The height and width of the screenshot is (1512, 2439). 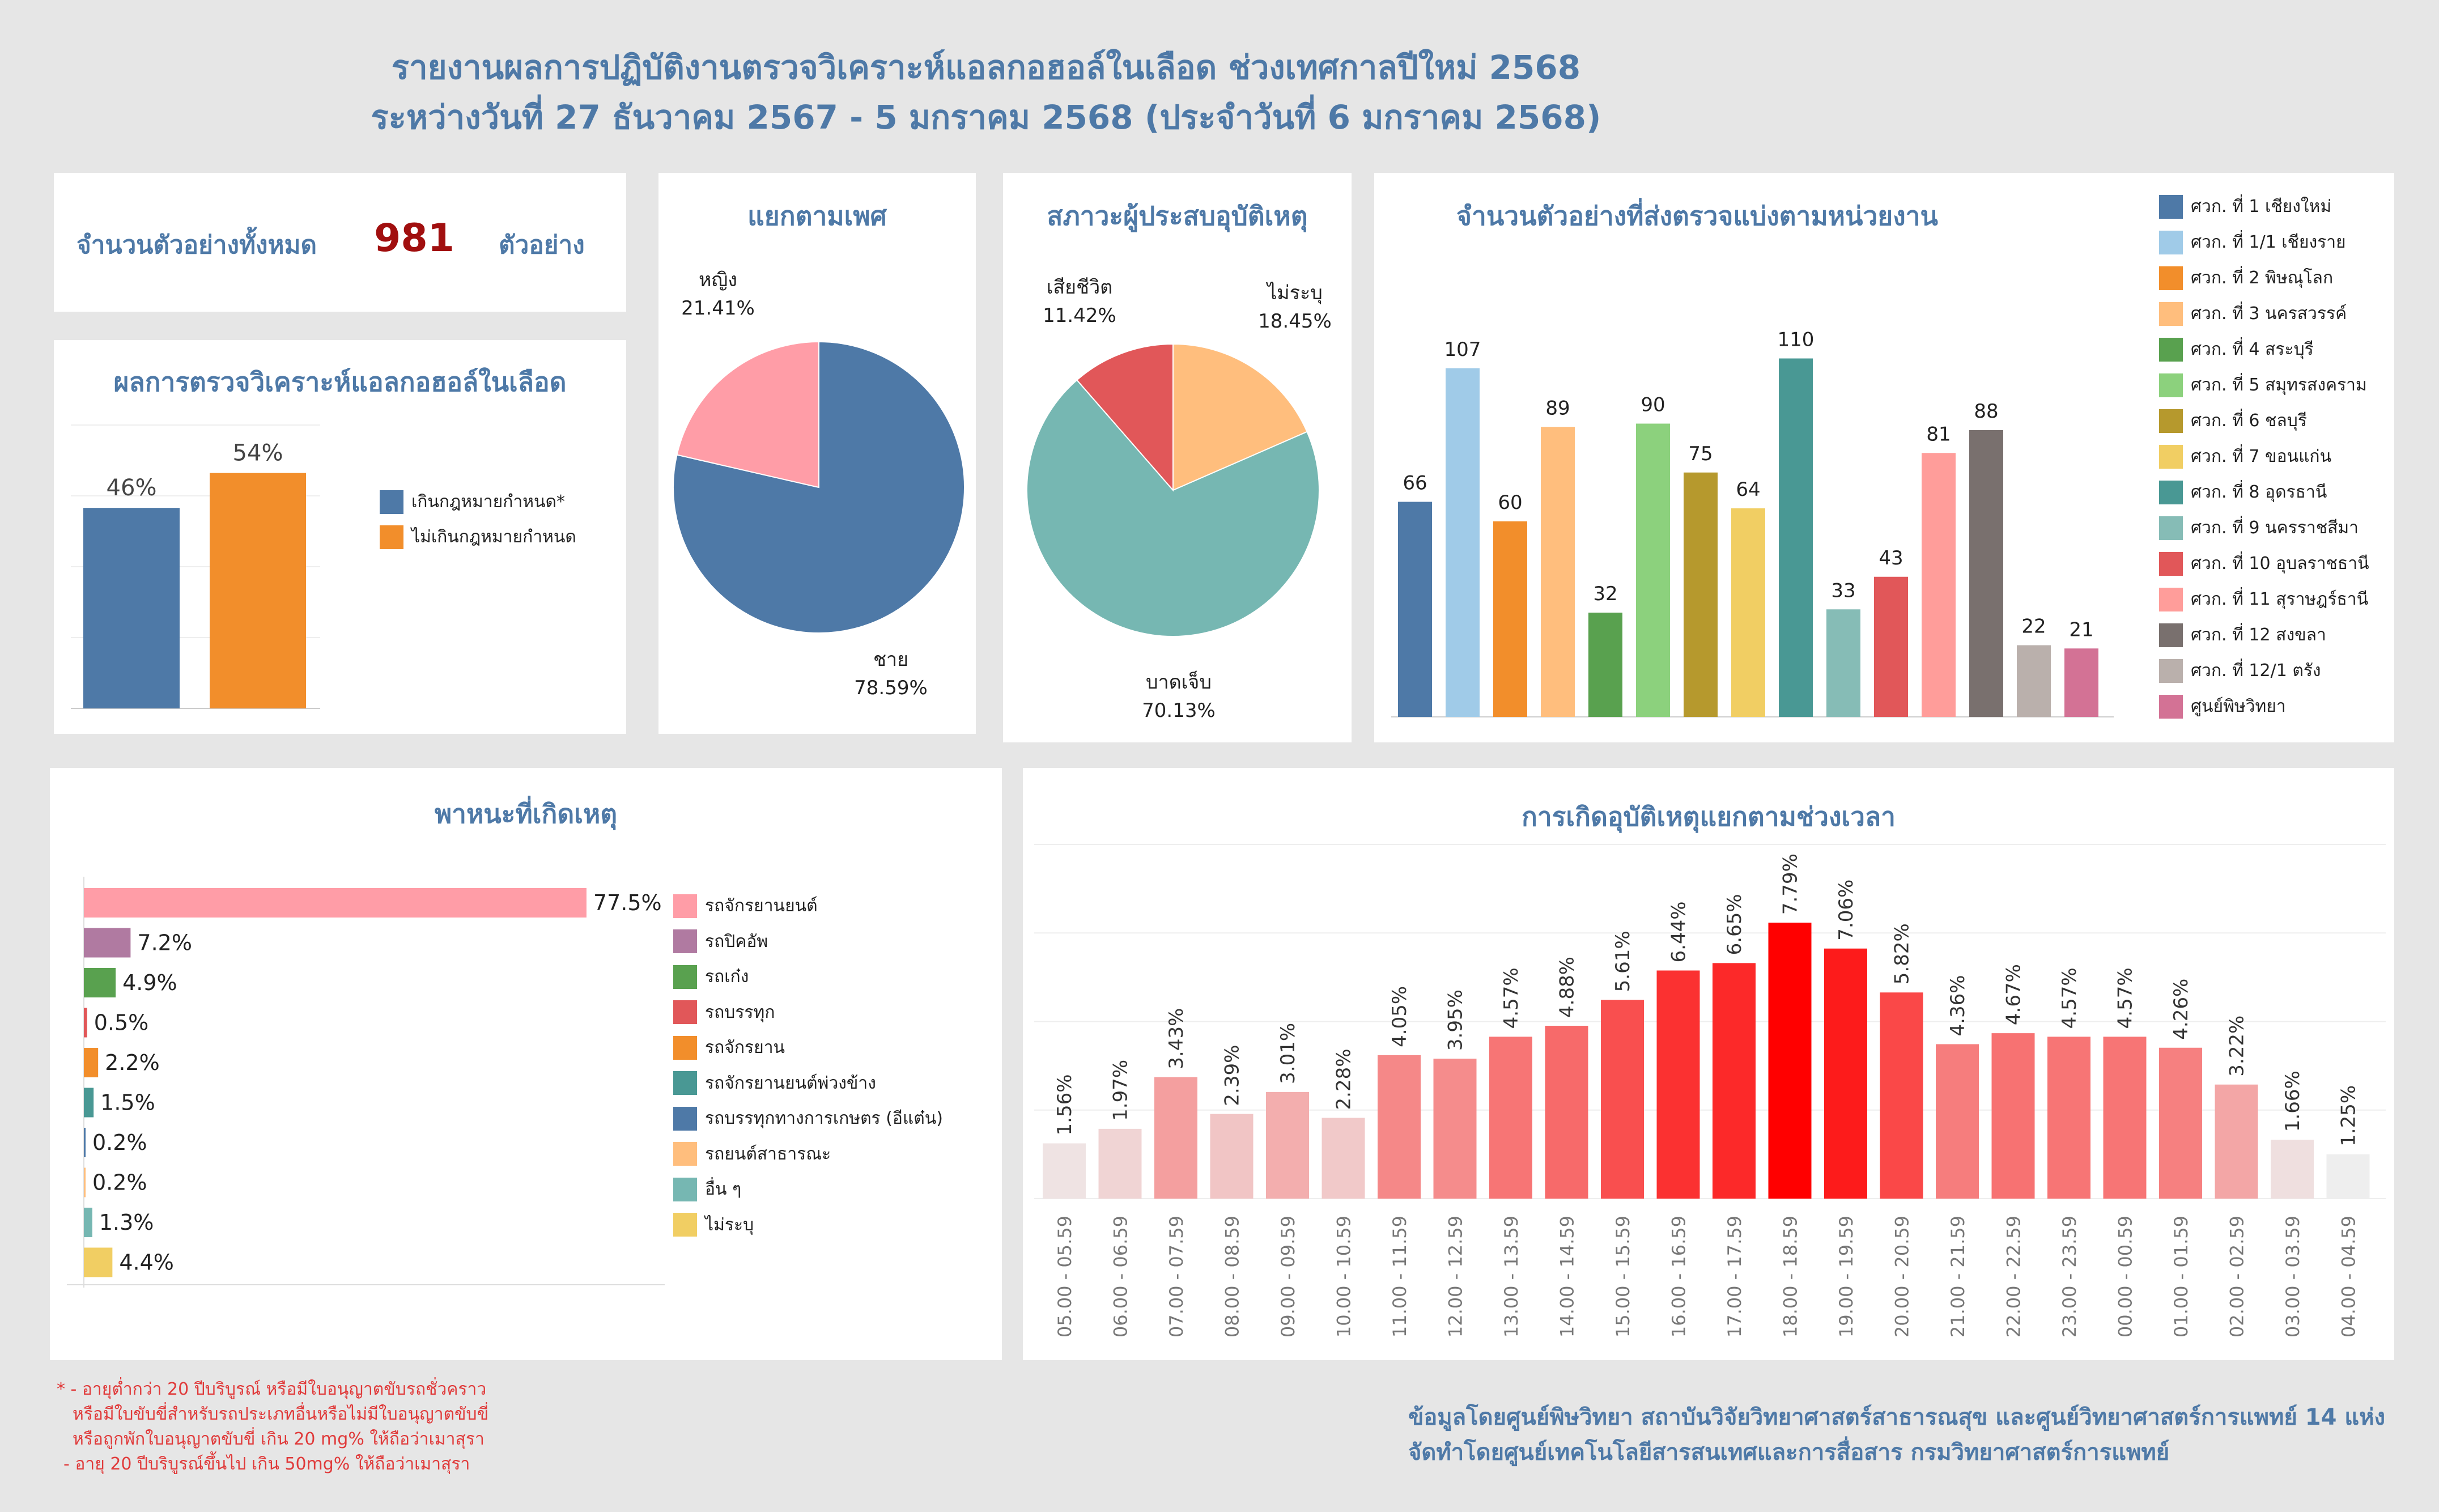 What do you see at coordinates (2292, 1102) in the screenshot?
I see `bar-label: 1.66%` at bounding box center [2292, 1102].